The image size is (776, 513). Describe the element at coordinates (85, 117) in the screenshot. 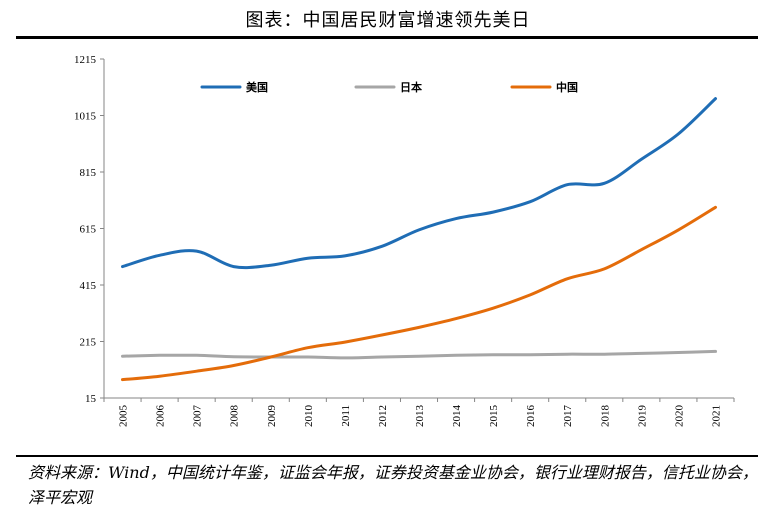

I see `y-tick-label: 1015` at that location.